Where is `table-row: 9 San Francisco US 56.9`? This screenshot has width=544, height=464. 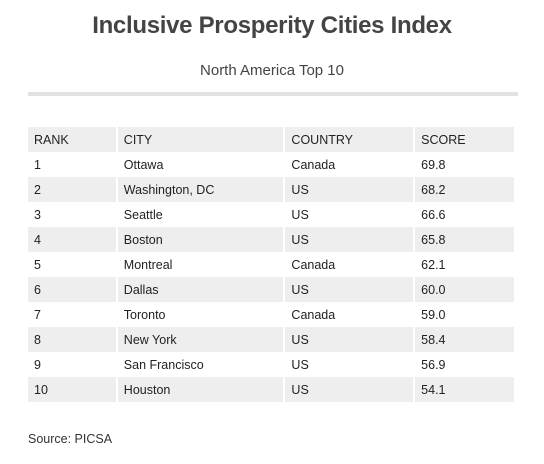 table-row: 9 San Francisco US 56.9 is located at coordinates (272, 364).